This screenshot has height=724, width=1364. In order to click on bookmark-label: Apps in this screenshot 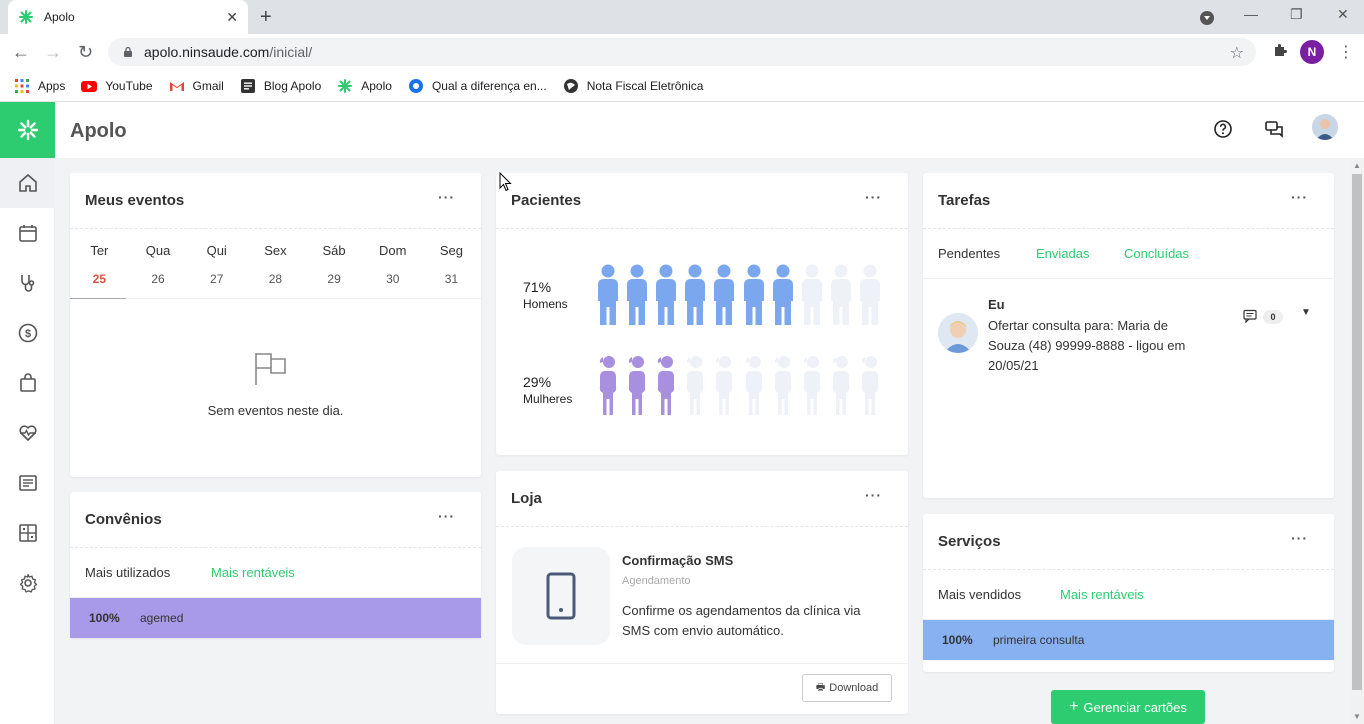, I will do `click(52, 85)`.